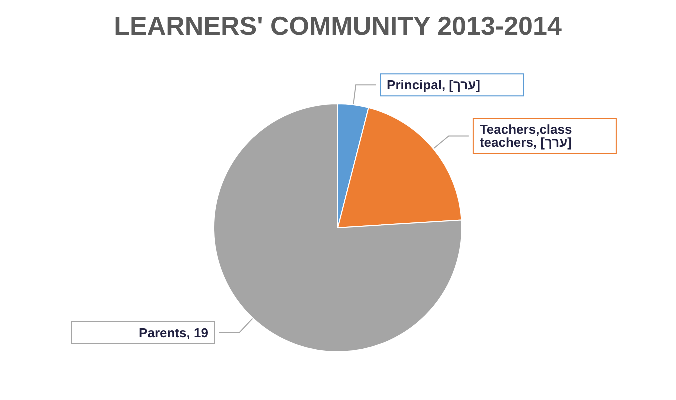 Image resolution: width=676 pixels, height=400 pixels. Describe the element at coordinates (173, 332) in the screenshot. I see `slice-label: Parents, 19` at that location.